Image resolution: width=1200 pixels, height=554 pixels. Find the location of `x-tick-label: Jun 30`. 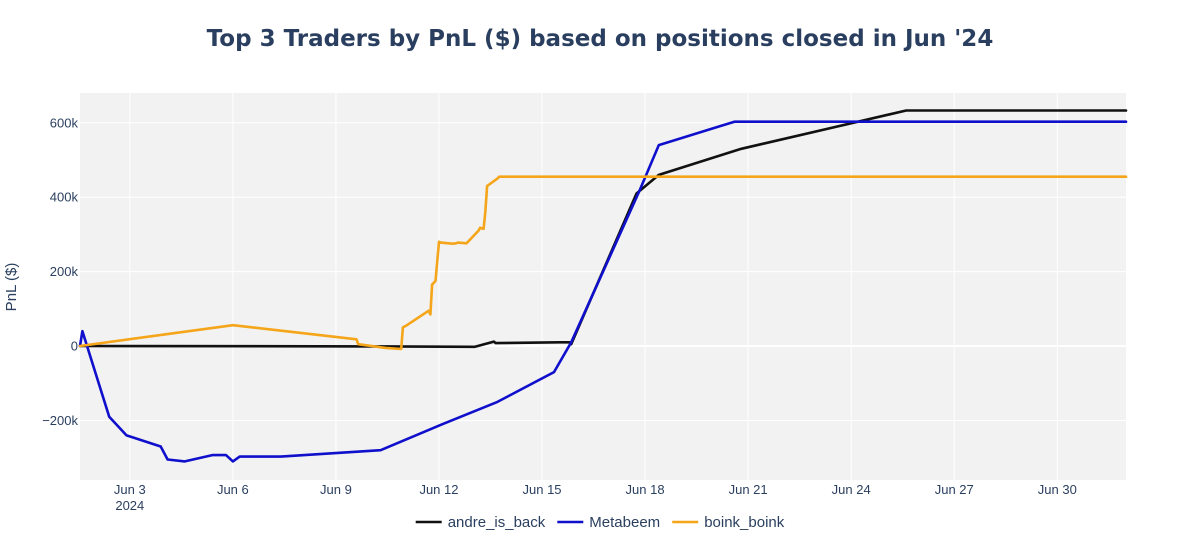

x-tick-label: Jun 30 is located at coordinates (1057, 489).